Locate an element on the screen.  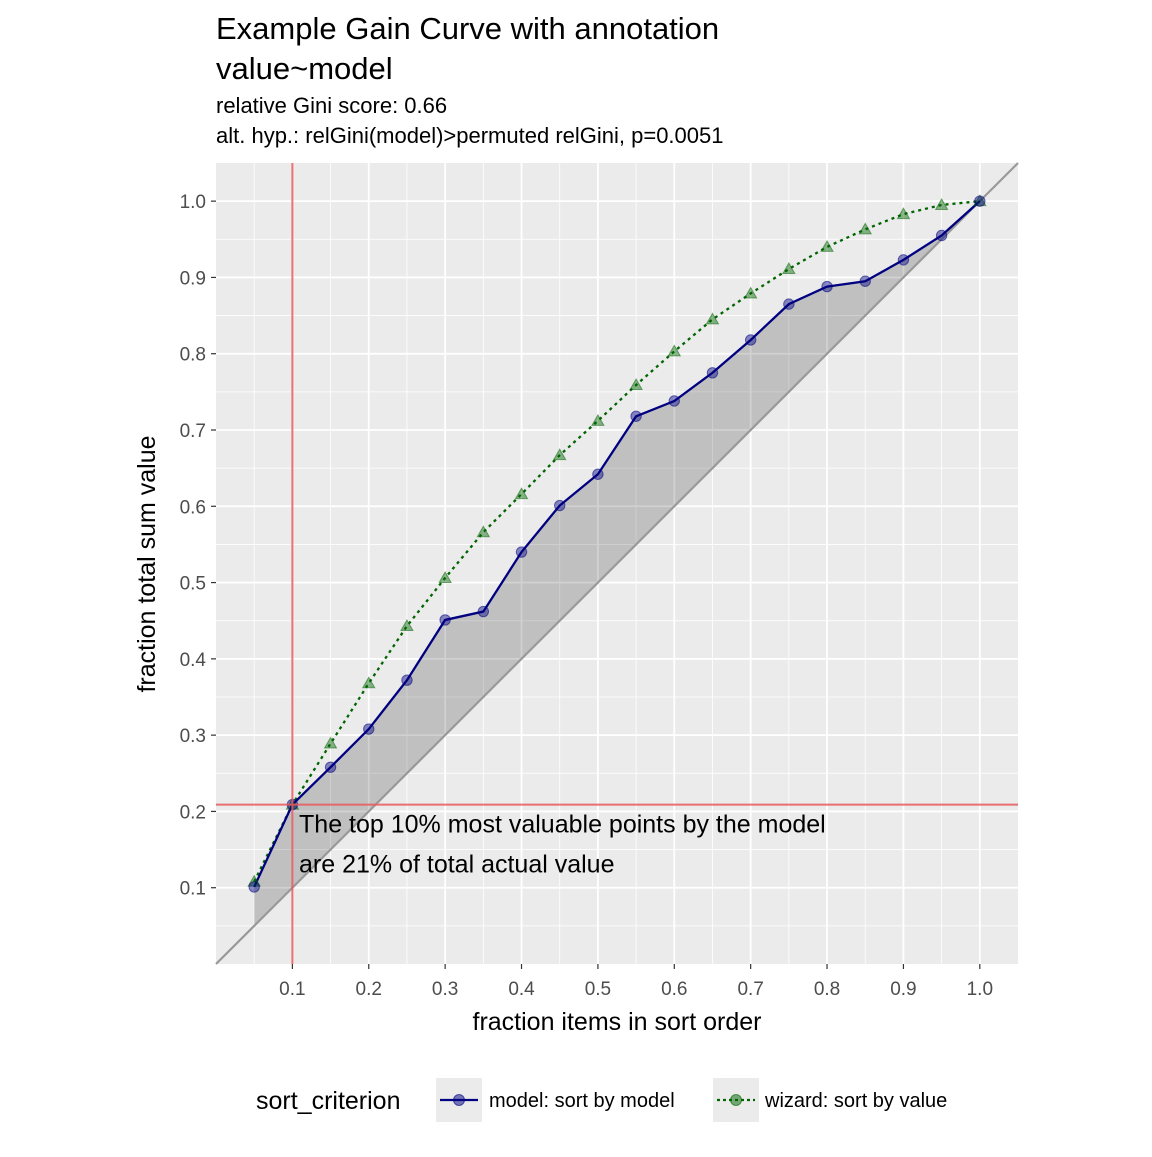
y-axis: 0.1 0.2 0.3 0.4 0.5 0.6 0.7 0.8 0.9 1.0 is located at coordinates (198, 546).